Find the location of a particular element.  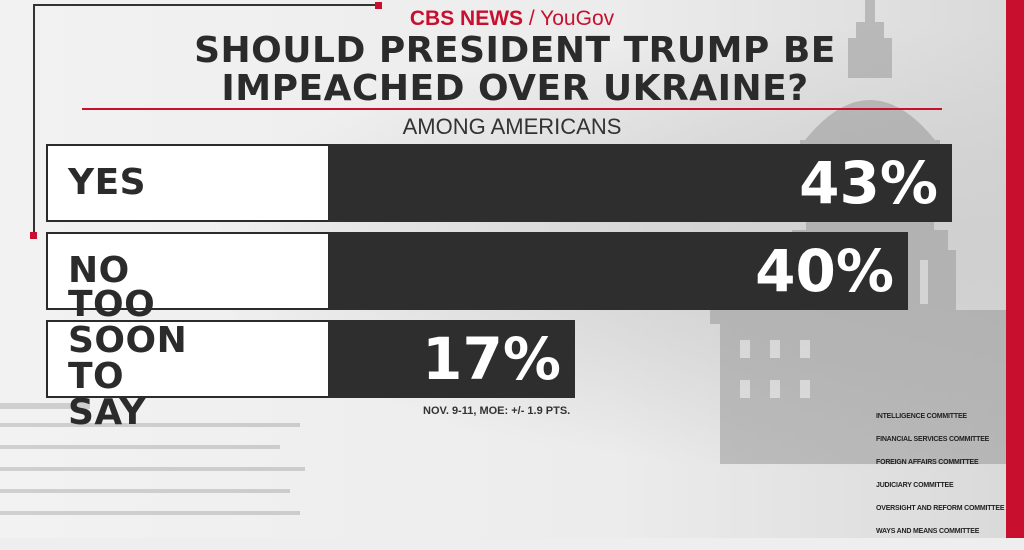

category-label-too-soon-to-say: TOO SOON TO SAY is located at coordinates (127, 359).